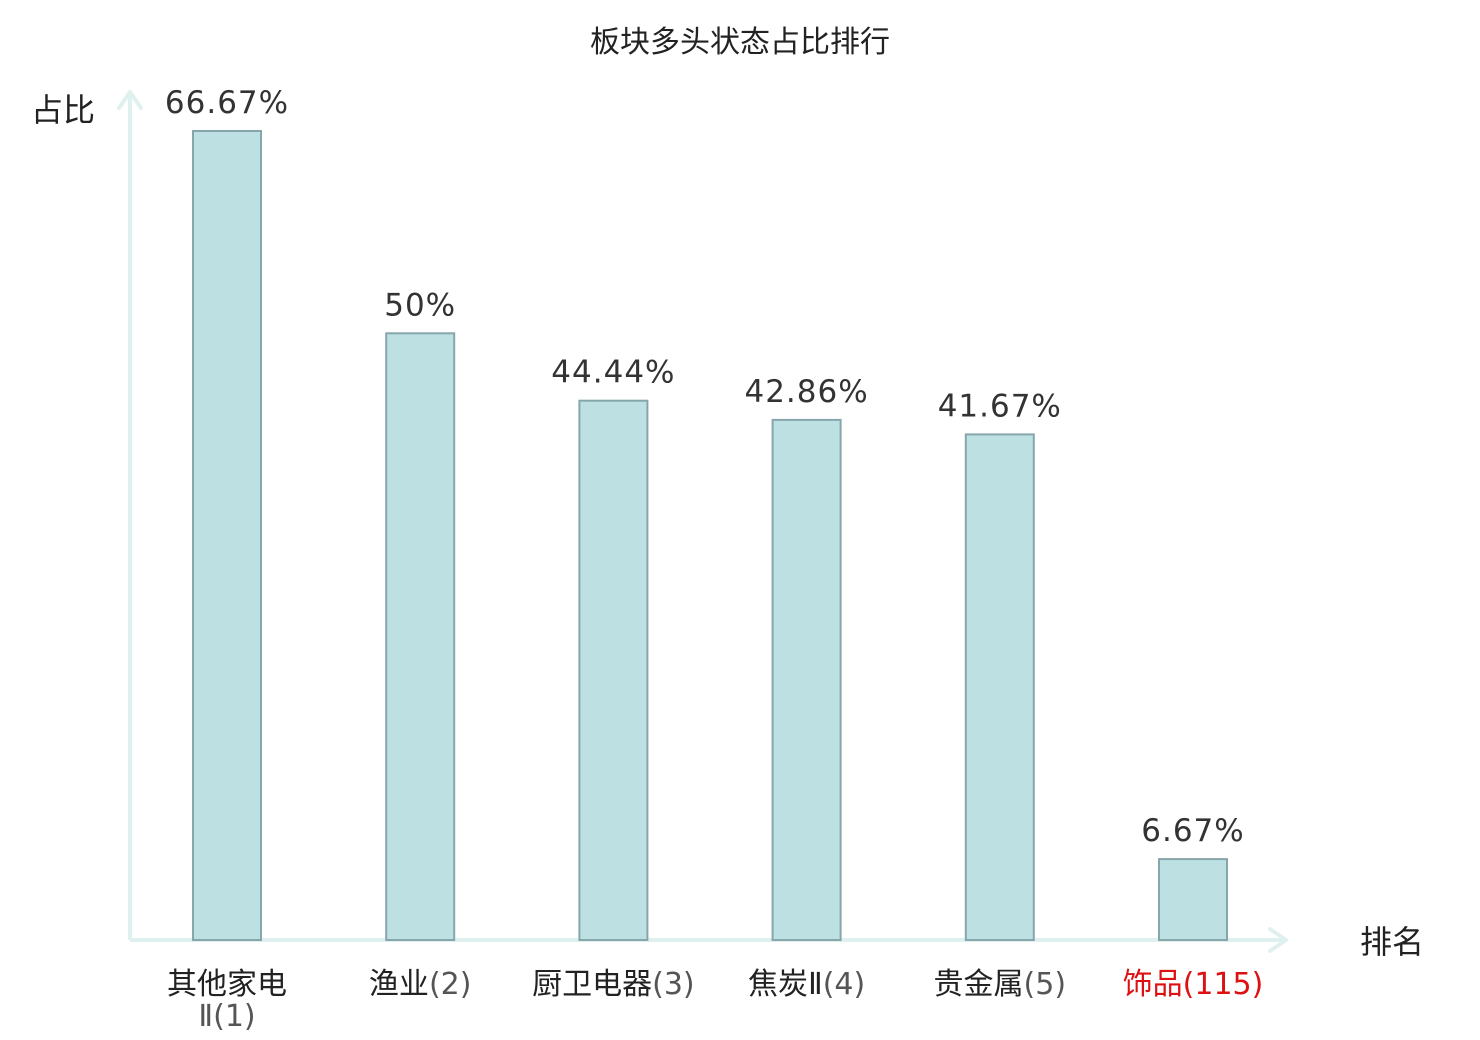 The image size is (1480, 1040). I want to click on category-label-2: 渔业(2), so click(420, 984).